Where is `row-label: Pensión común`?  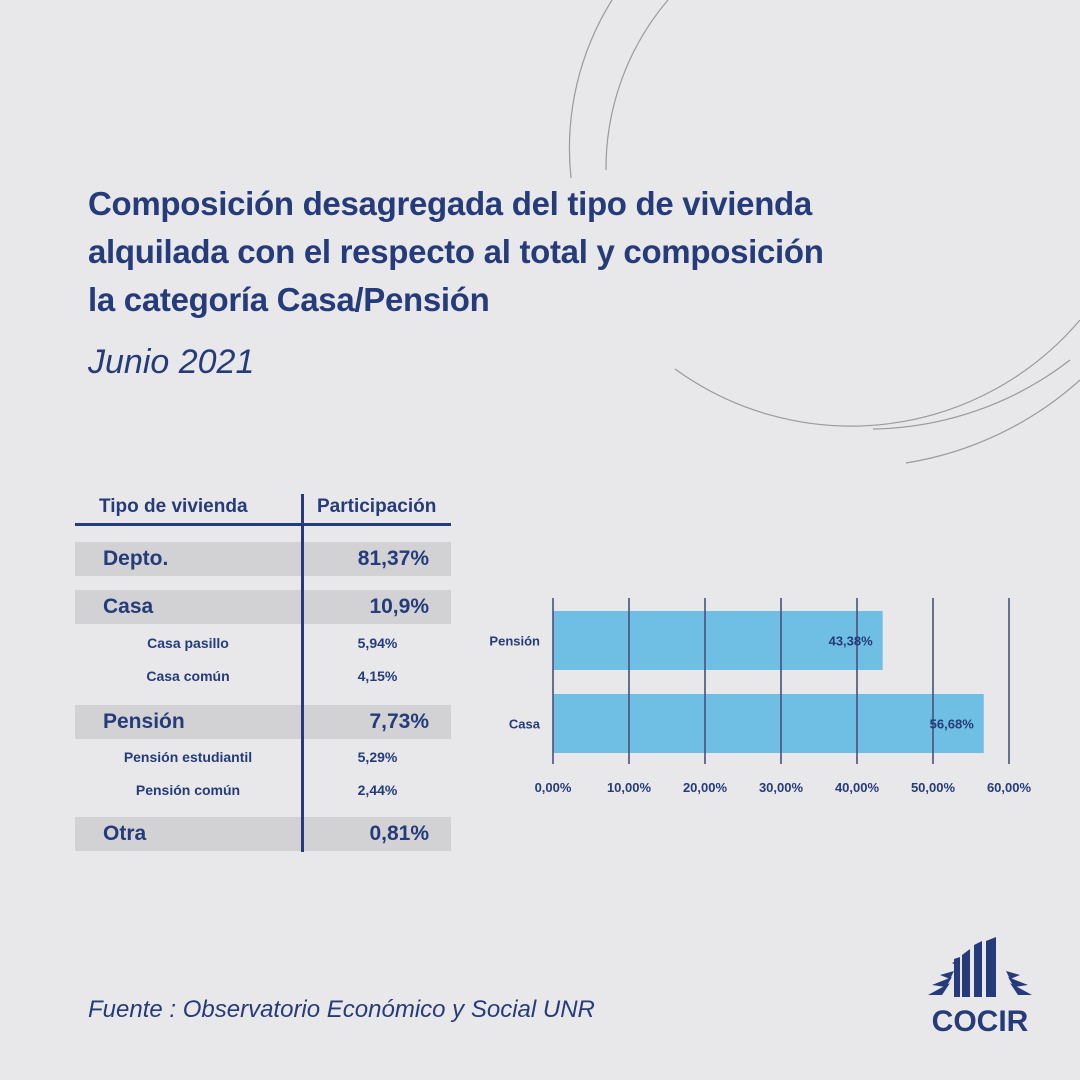
row-label: Pensión común is located at coordinates (188, 790).